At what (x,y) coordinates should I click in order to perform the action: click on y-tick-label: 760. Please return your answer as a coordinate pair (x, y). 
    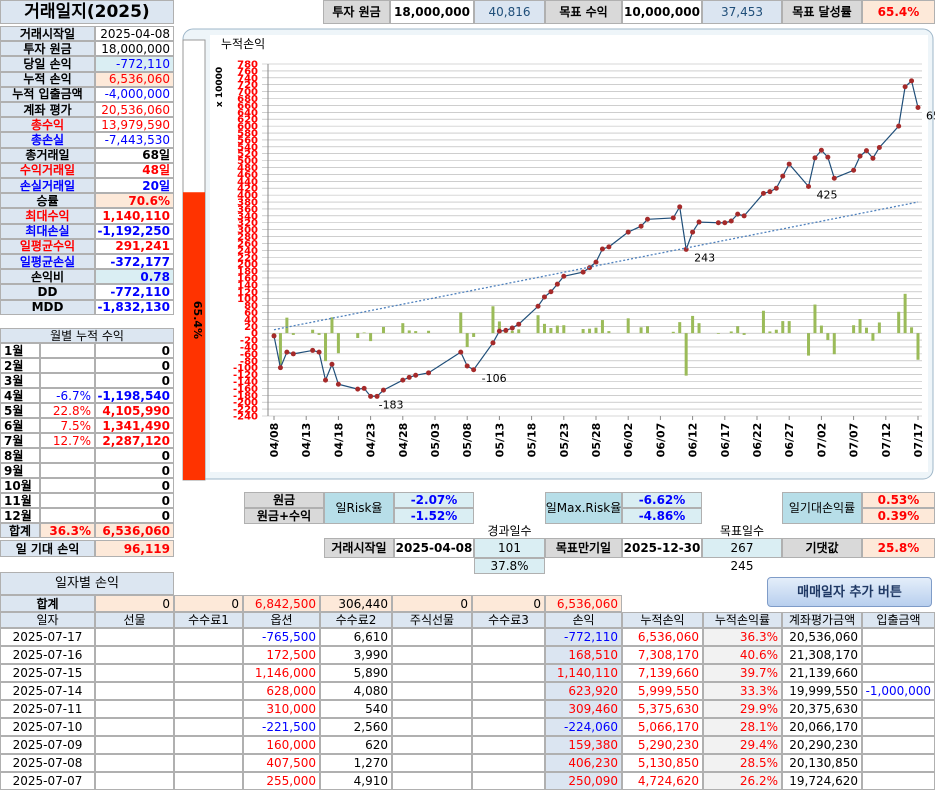
    Looking at the image, I should click on (247, 71).